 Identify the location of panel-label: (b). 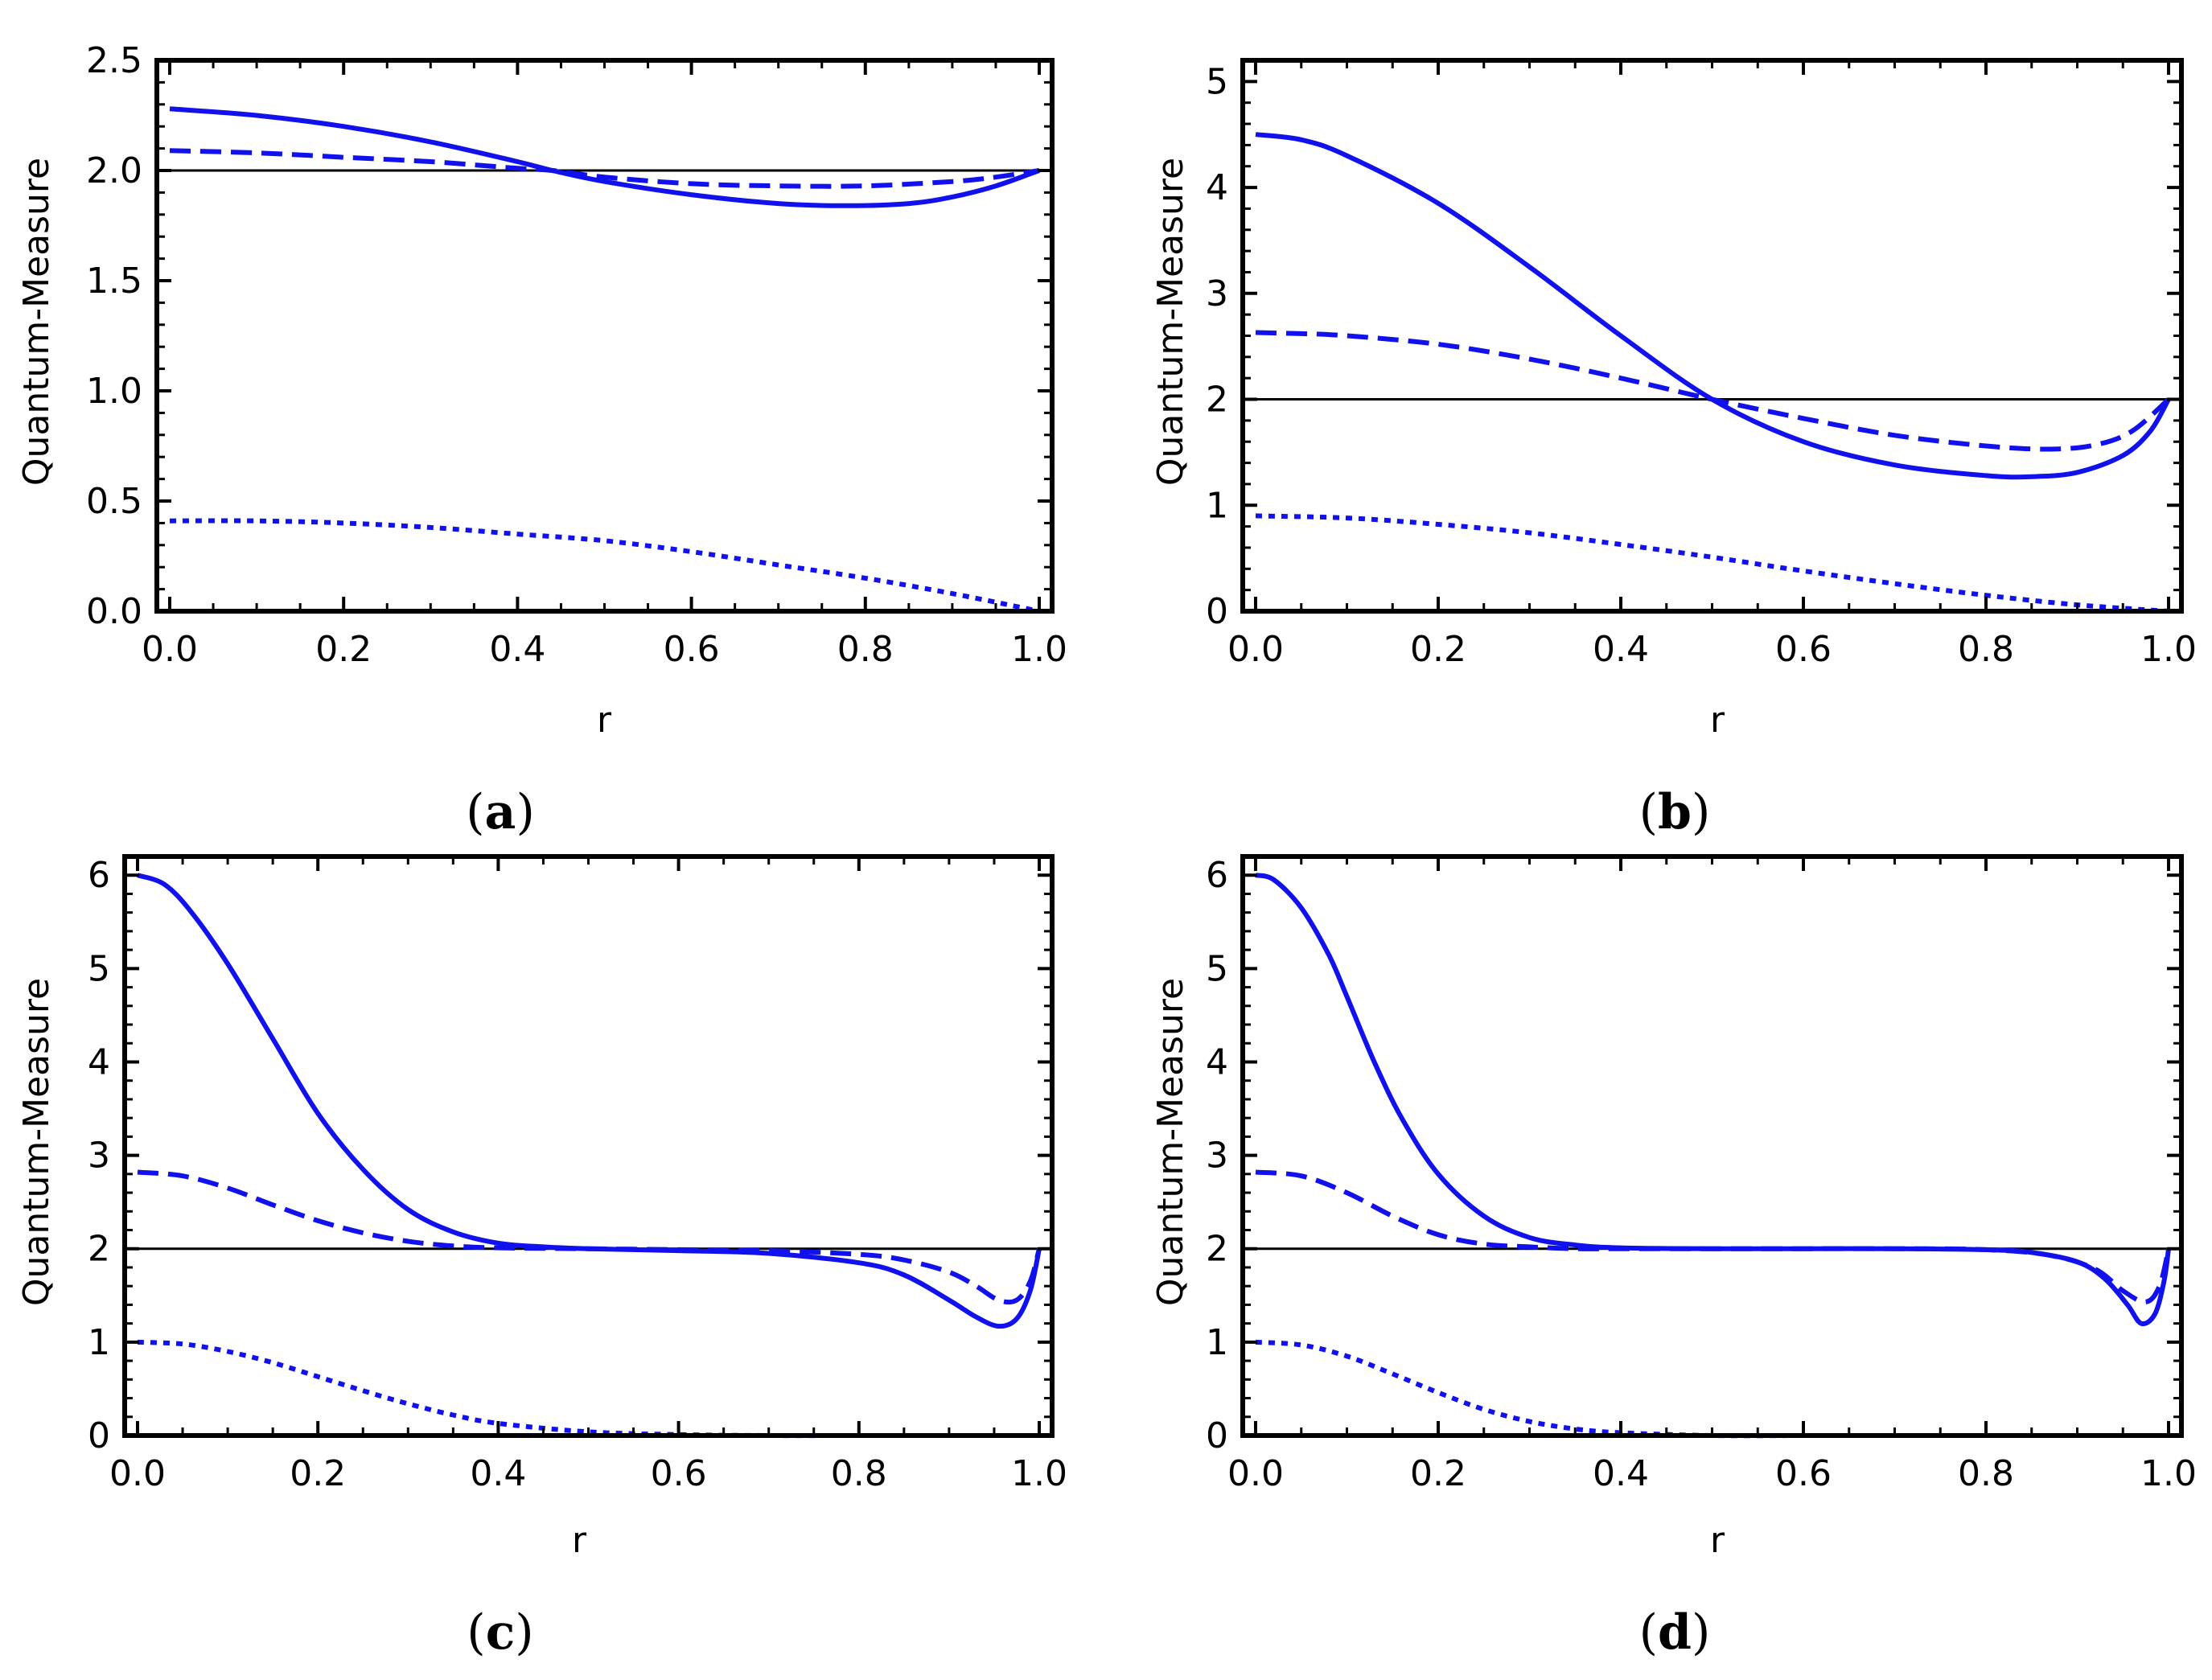
(1675, 812).